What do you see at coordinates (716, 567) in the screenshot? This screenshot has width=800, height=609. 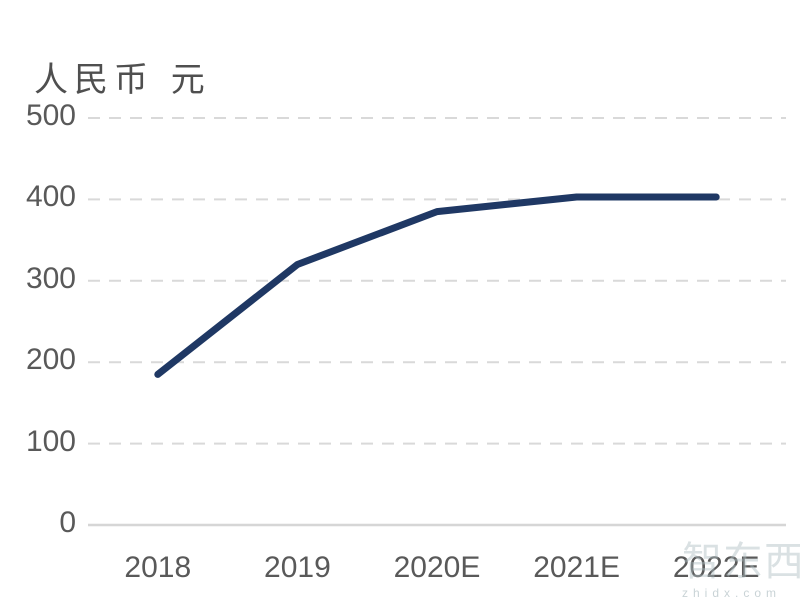 I see `x-tick-label: 2022E` at bounding box center [716, 567].